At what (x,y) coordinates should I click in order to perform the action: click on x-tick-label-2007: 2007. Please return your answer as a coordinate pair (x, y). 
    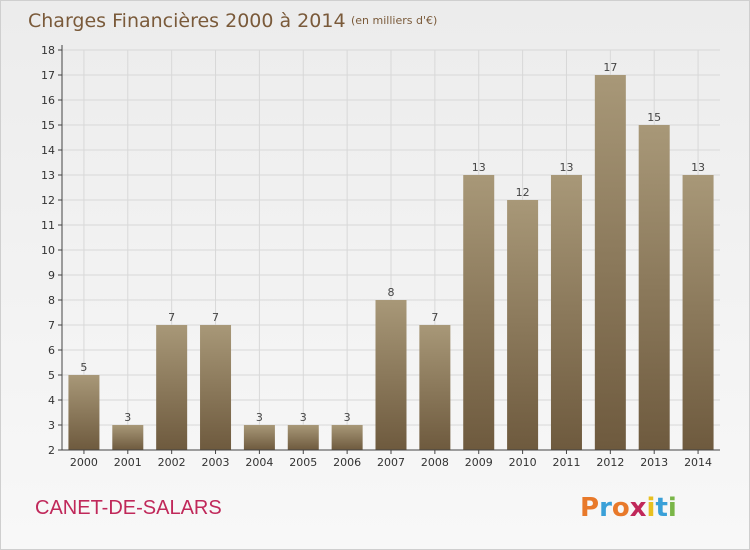
    Looking at the image, I should click on (391, 462).